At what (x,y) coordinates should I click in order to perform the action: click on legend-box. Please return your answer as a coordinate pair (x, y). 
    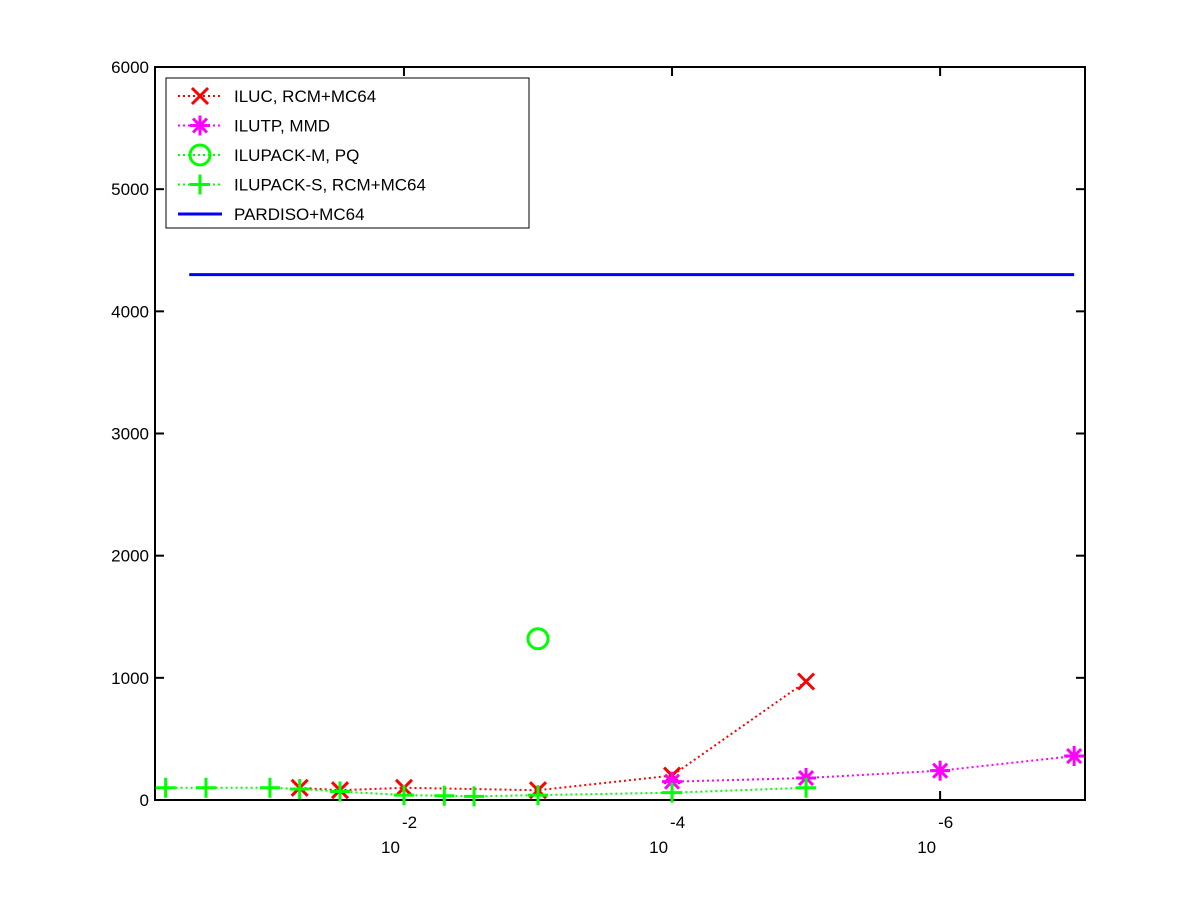
    Looking at the image, I should click on (347, 153).